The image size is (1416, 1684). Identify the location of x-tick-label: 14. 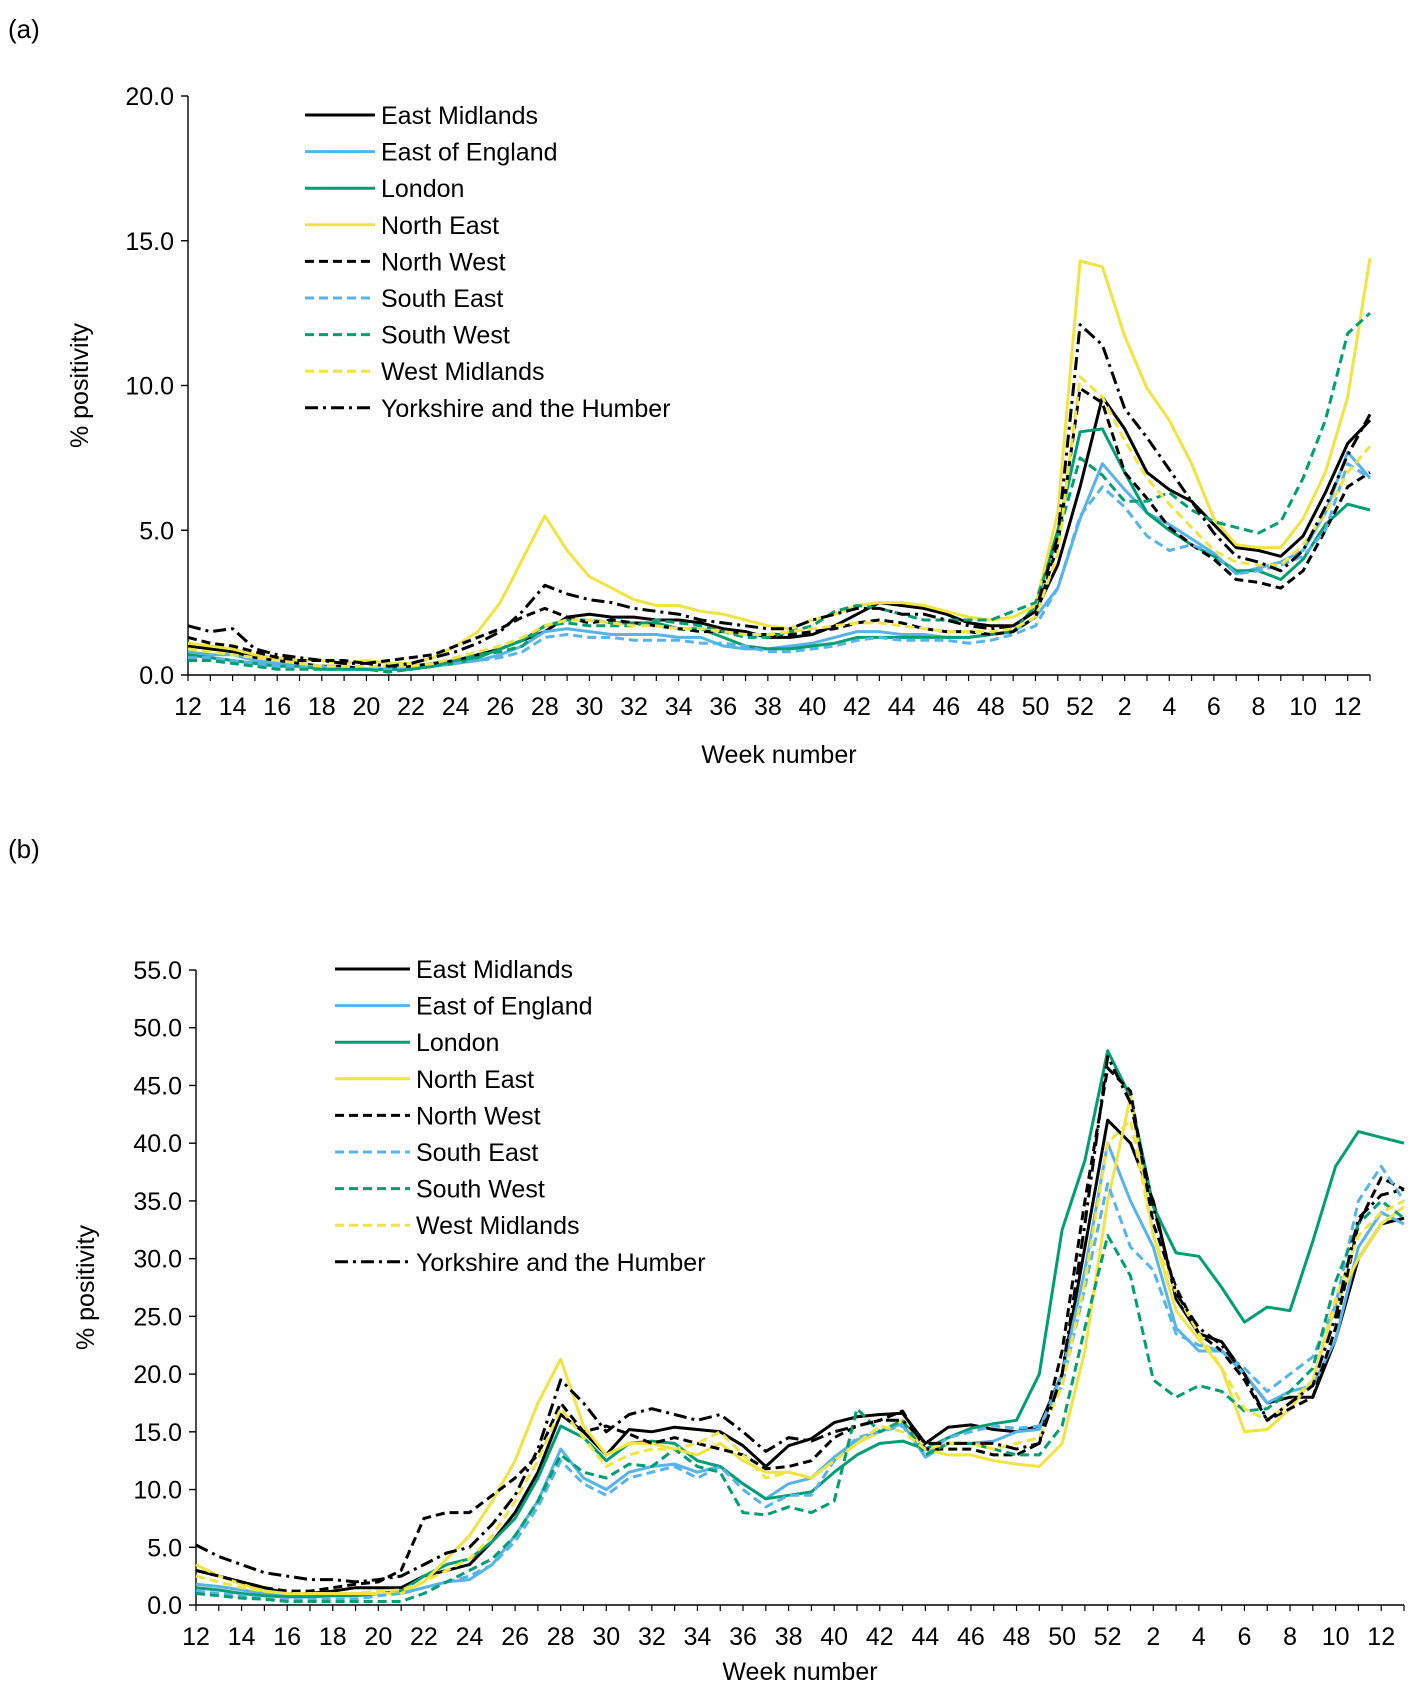
(242, 1637).